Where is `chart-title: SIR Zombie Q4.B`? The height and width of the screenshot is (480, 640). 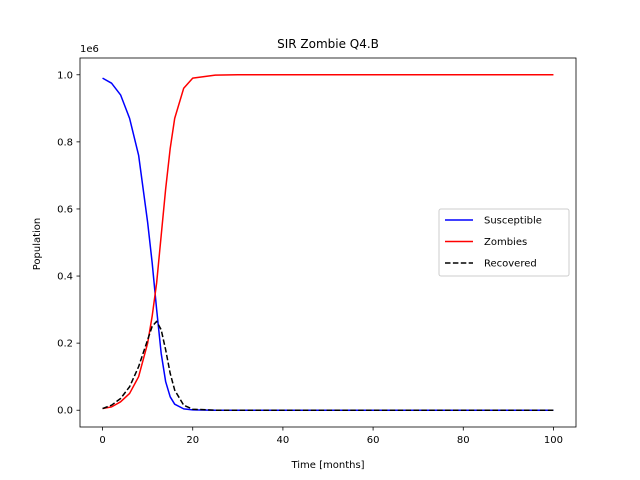
chart-title: SIR Zombie Q4.B is located at coordinates (328, 44).